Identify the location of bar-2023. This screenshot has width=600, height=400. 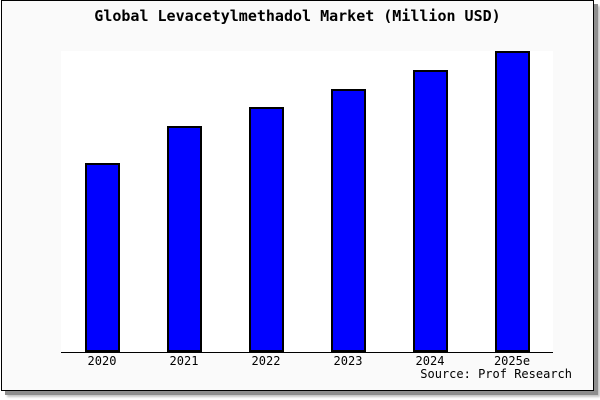
(348, 220).